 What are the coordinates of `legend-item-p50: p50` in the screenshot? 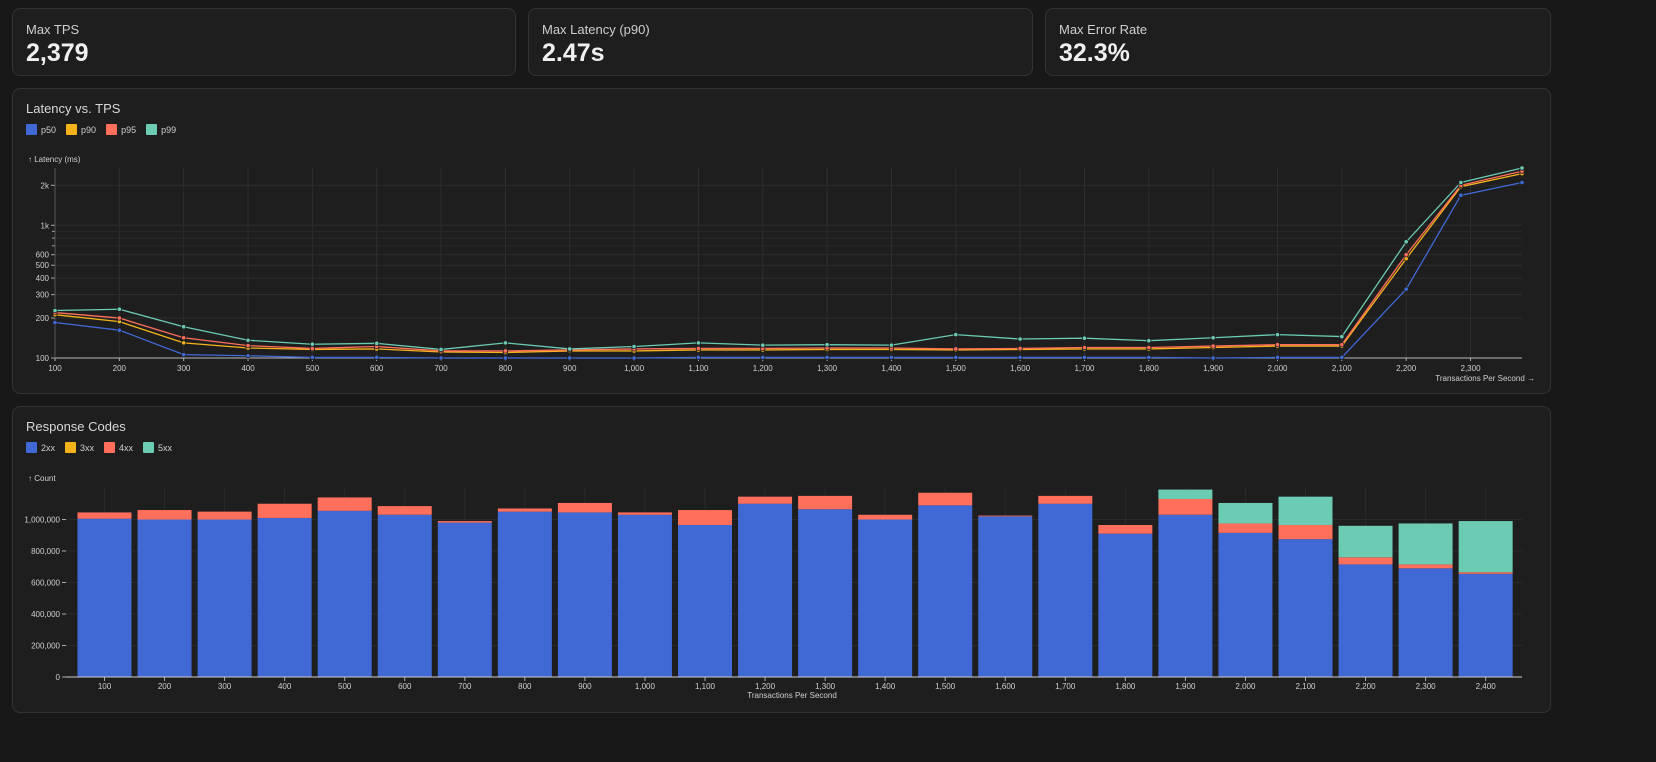 It's located at (41, 129).